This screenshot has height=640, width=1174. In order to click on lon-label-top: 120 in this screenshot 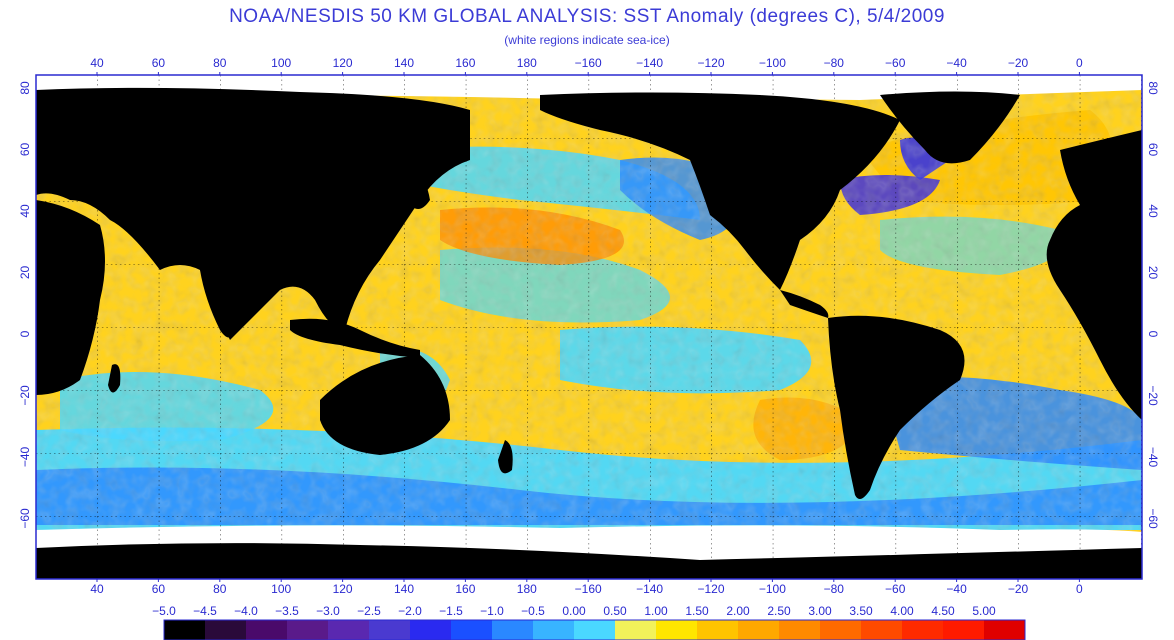, I will do `click(343, 63)`.